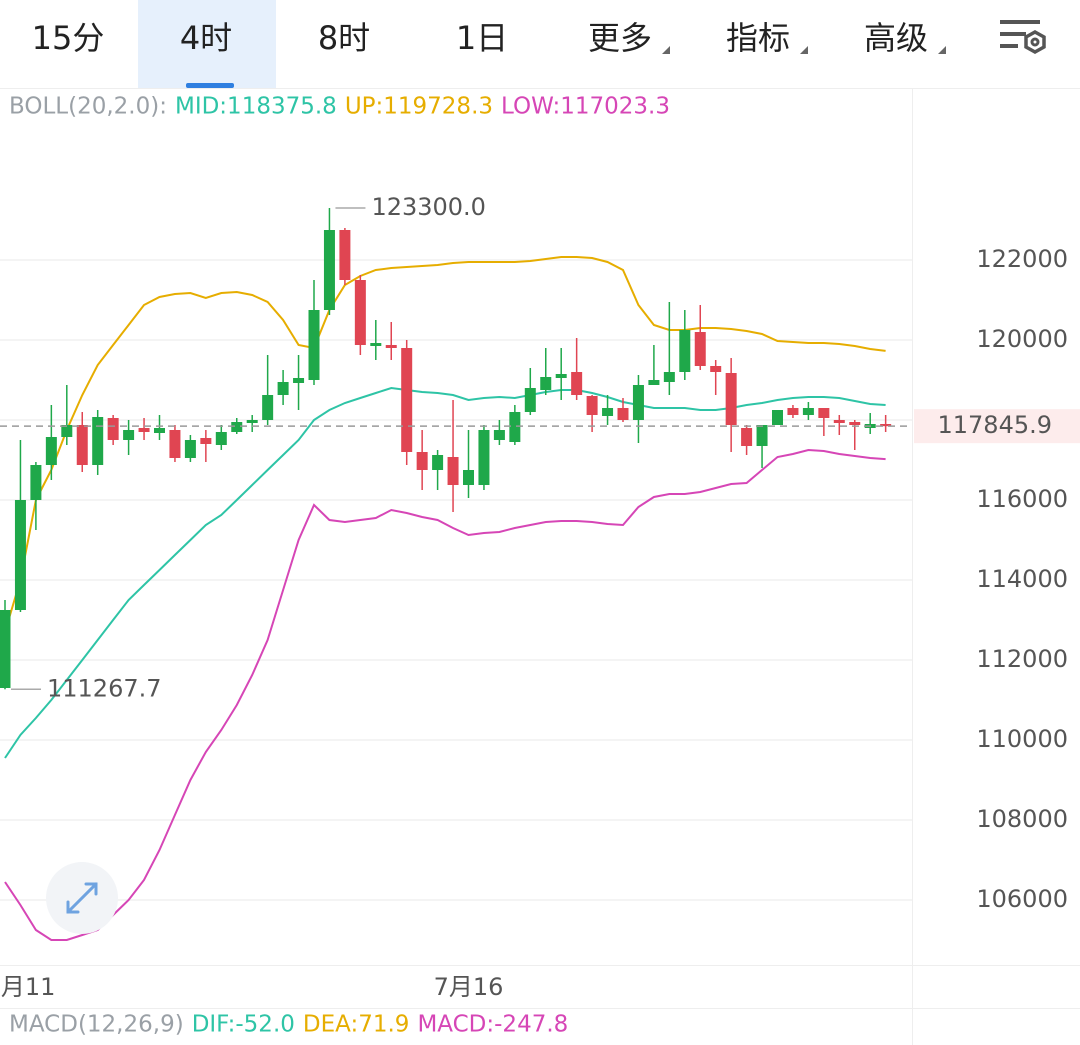 Image resolution: width=1080 pixels, height=1045 pixels. Describe the element at coordinates (419, 107) in the screenshot. I see `legend-item: UP:119728.3` at that location.